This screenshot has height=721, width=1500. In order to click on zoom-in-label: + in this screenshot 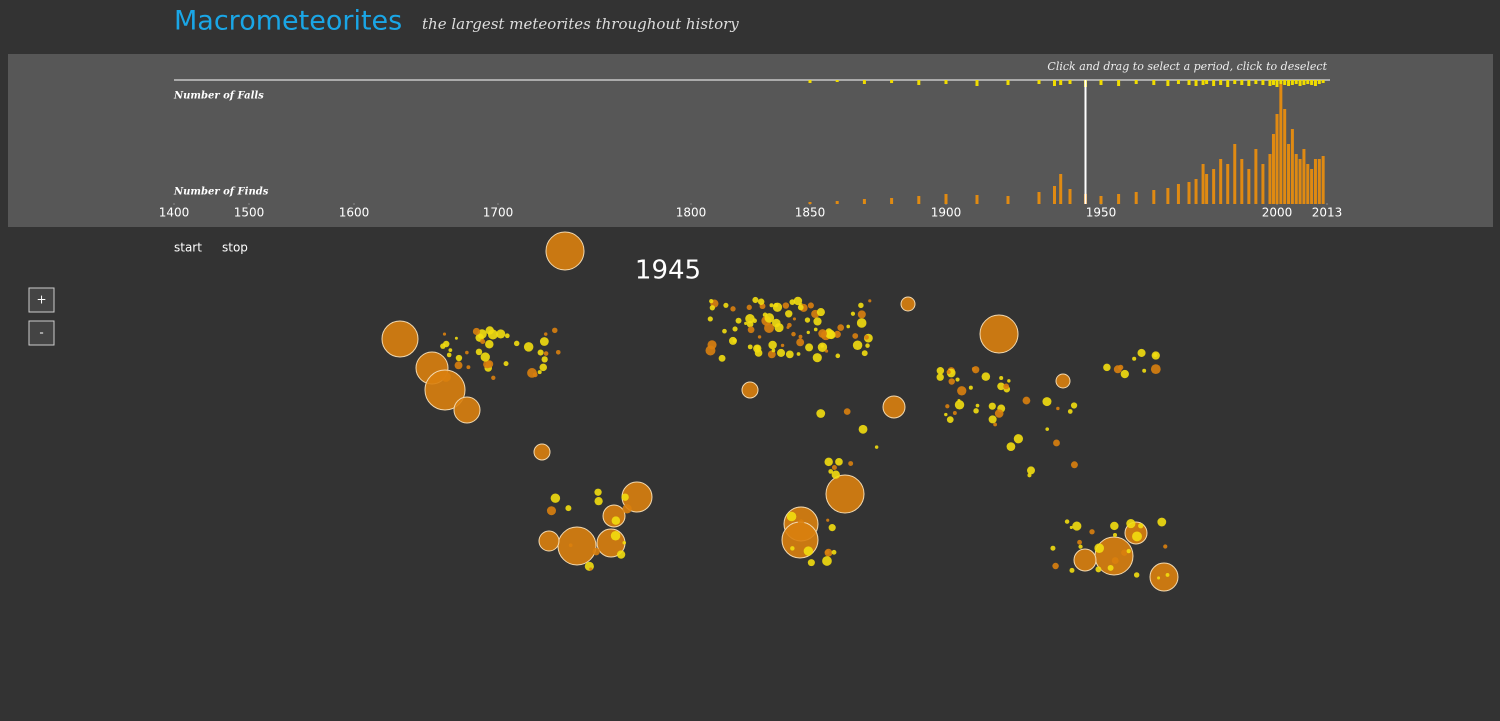, I will do `click(41, 300)`.